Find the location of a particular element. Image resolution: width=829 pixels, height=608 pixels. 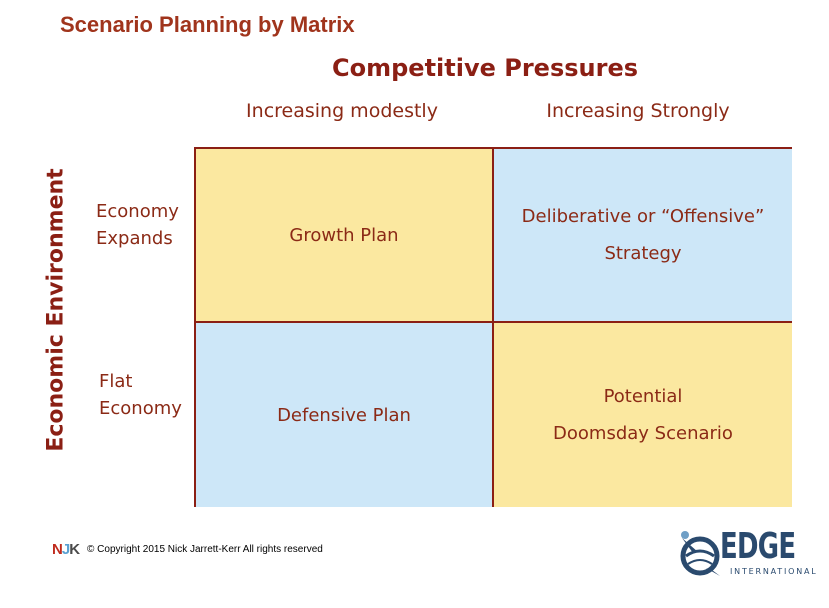

cell-doomsday-scenario: Potential Doomsday Scenario is located at coordinates (643, 415).